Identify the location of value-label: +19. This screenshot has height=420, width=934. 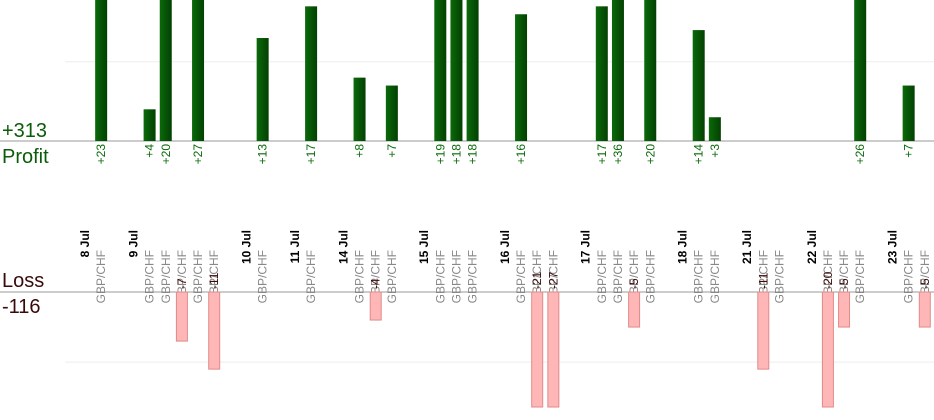
(440, 154).